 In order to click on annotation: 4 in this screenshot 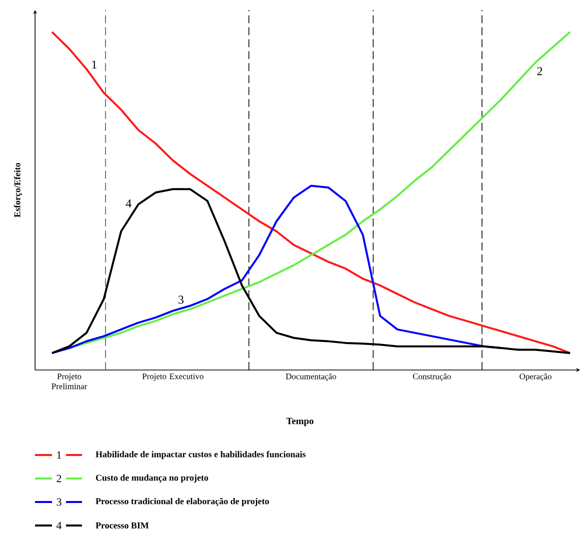, I will do `click(129, 203)`.